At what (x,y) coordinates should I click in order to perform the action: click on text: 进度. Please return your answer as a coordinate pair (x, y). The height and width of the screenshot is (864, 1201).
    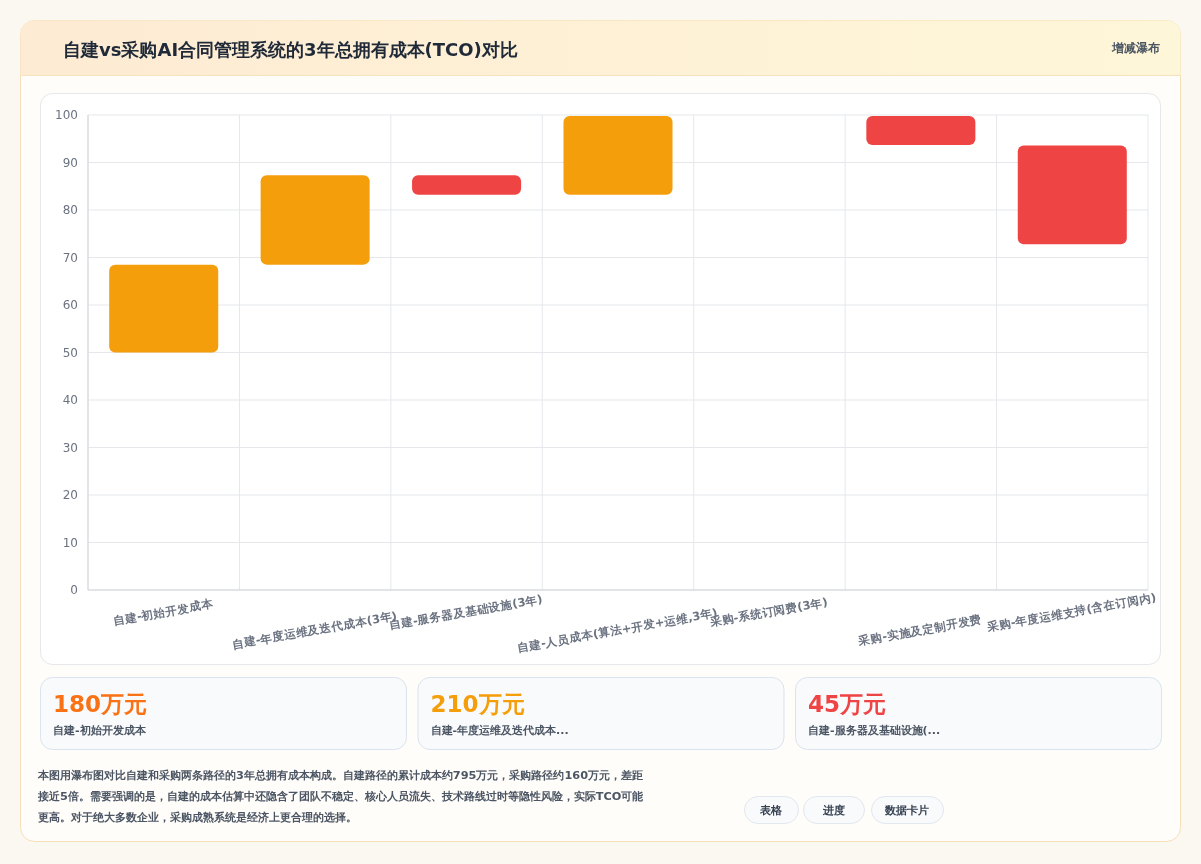
    Looking at the image, I should click on (833, 810).